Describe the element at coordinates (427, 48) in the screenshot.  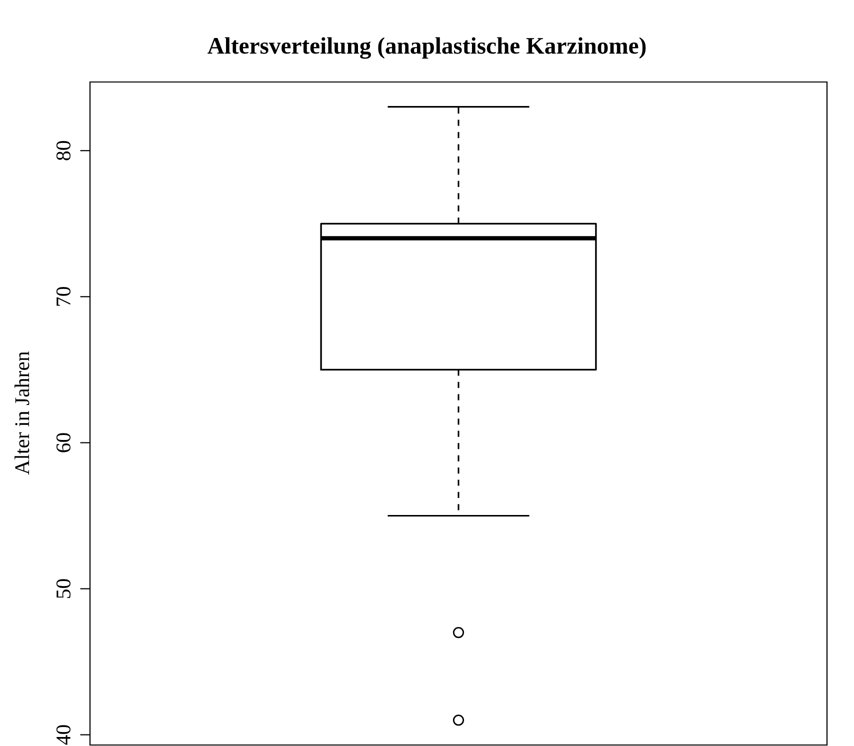
I see `chart-title: Altersverteilung (anaplastische Karzinome)` at that location.